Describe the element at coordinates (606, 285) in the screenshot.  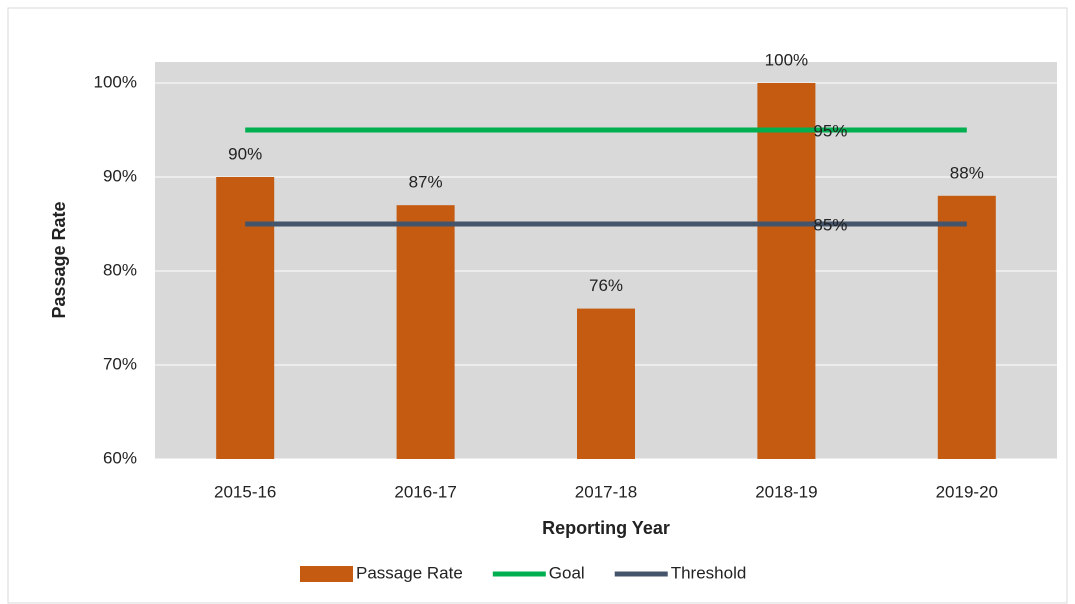
I see `data-label: 76%` at that location.